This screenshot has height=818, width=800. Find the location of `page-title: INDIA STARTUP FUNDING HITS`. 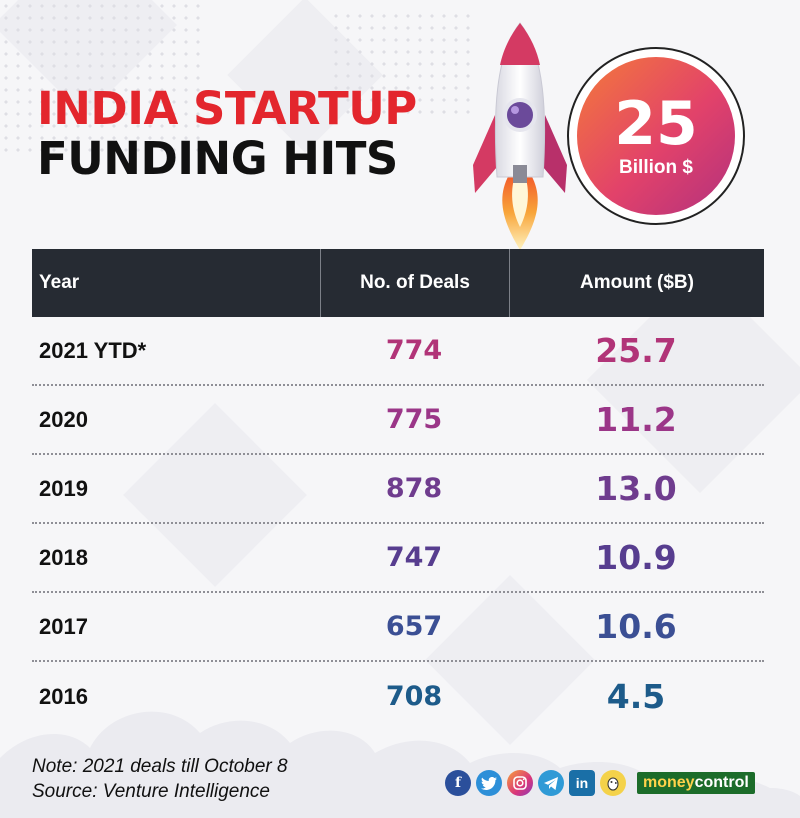

page-title: INDIA STARTUP FUNDING HITS is located at coordinates (227, 134).